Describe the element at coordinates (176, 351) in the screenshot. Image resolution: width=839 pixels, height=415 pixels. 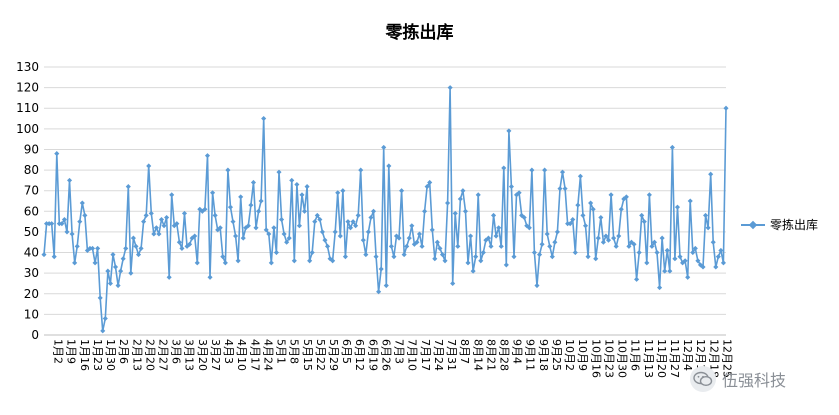
I see `x-tick-label: 3月6` at that location.